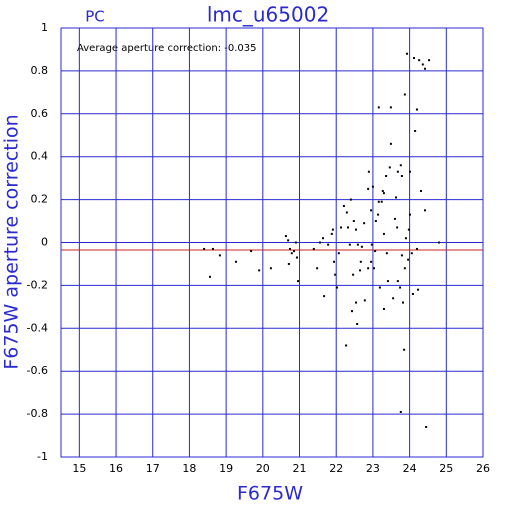 This screenshot has height=512, width=512. Describe the element at coordinates (37, 413) in the screenshot. I see `y-tick-label: -0.8` at that location.